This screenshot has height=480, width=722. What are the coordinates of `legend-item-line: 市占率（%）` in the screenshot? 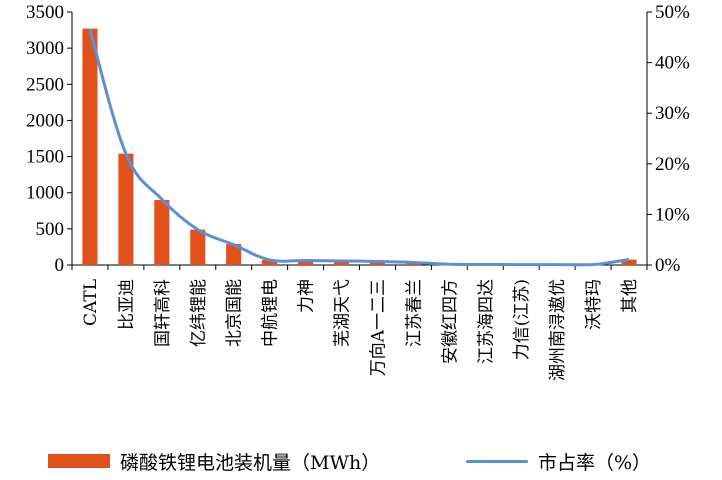 It's located at (558, 461).